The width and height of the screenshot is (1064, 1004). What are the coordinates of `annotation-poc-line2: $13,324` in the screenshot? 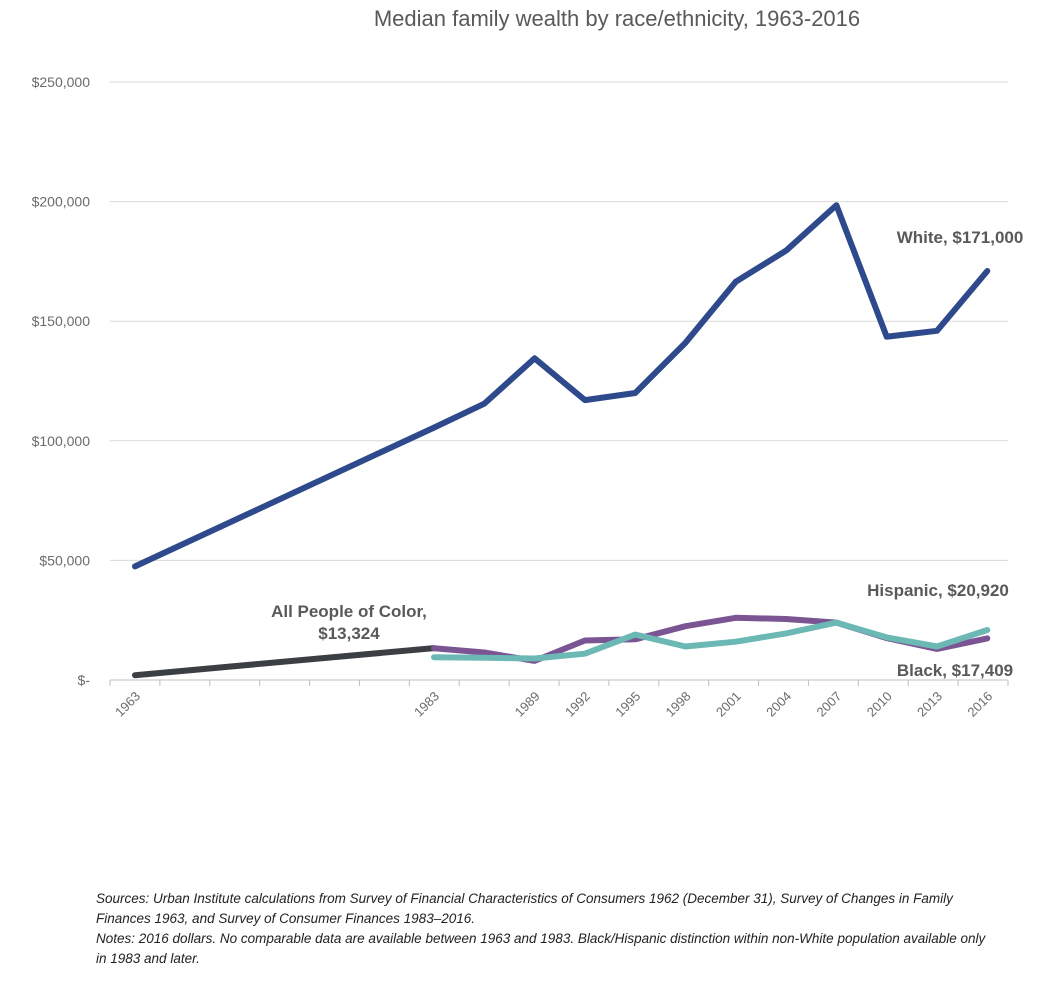 It's located at (349, 633).